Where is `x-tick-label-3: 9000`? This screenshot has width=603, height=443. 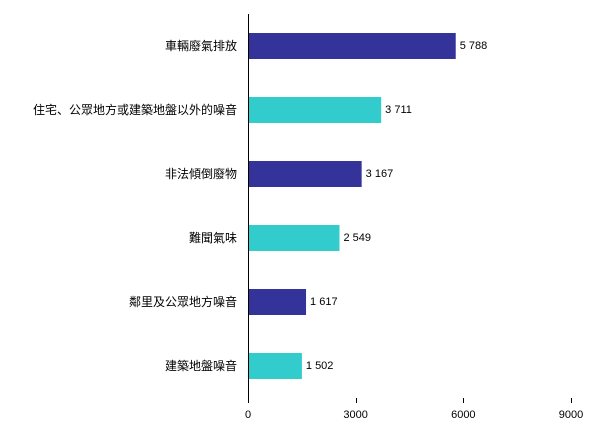 x-tick-label-3: 9000 is located at coordinates (571, 415).